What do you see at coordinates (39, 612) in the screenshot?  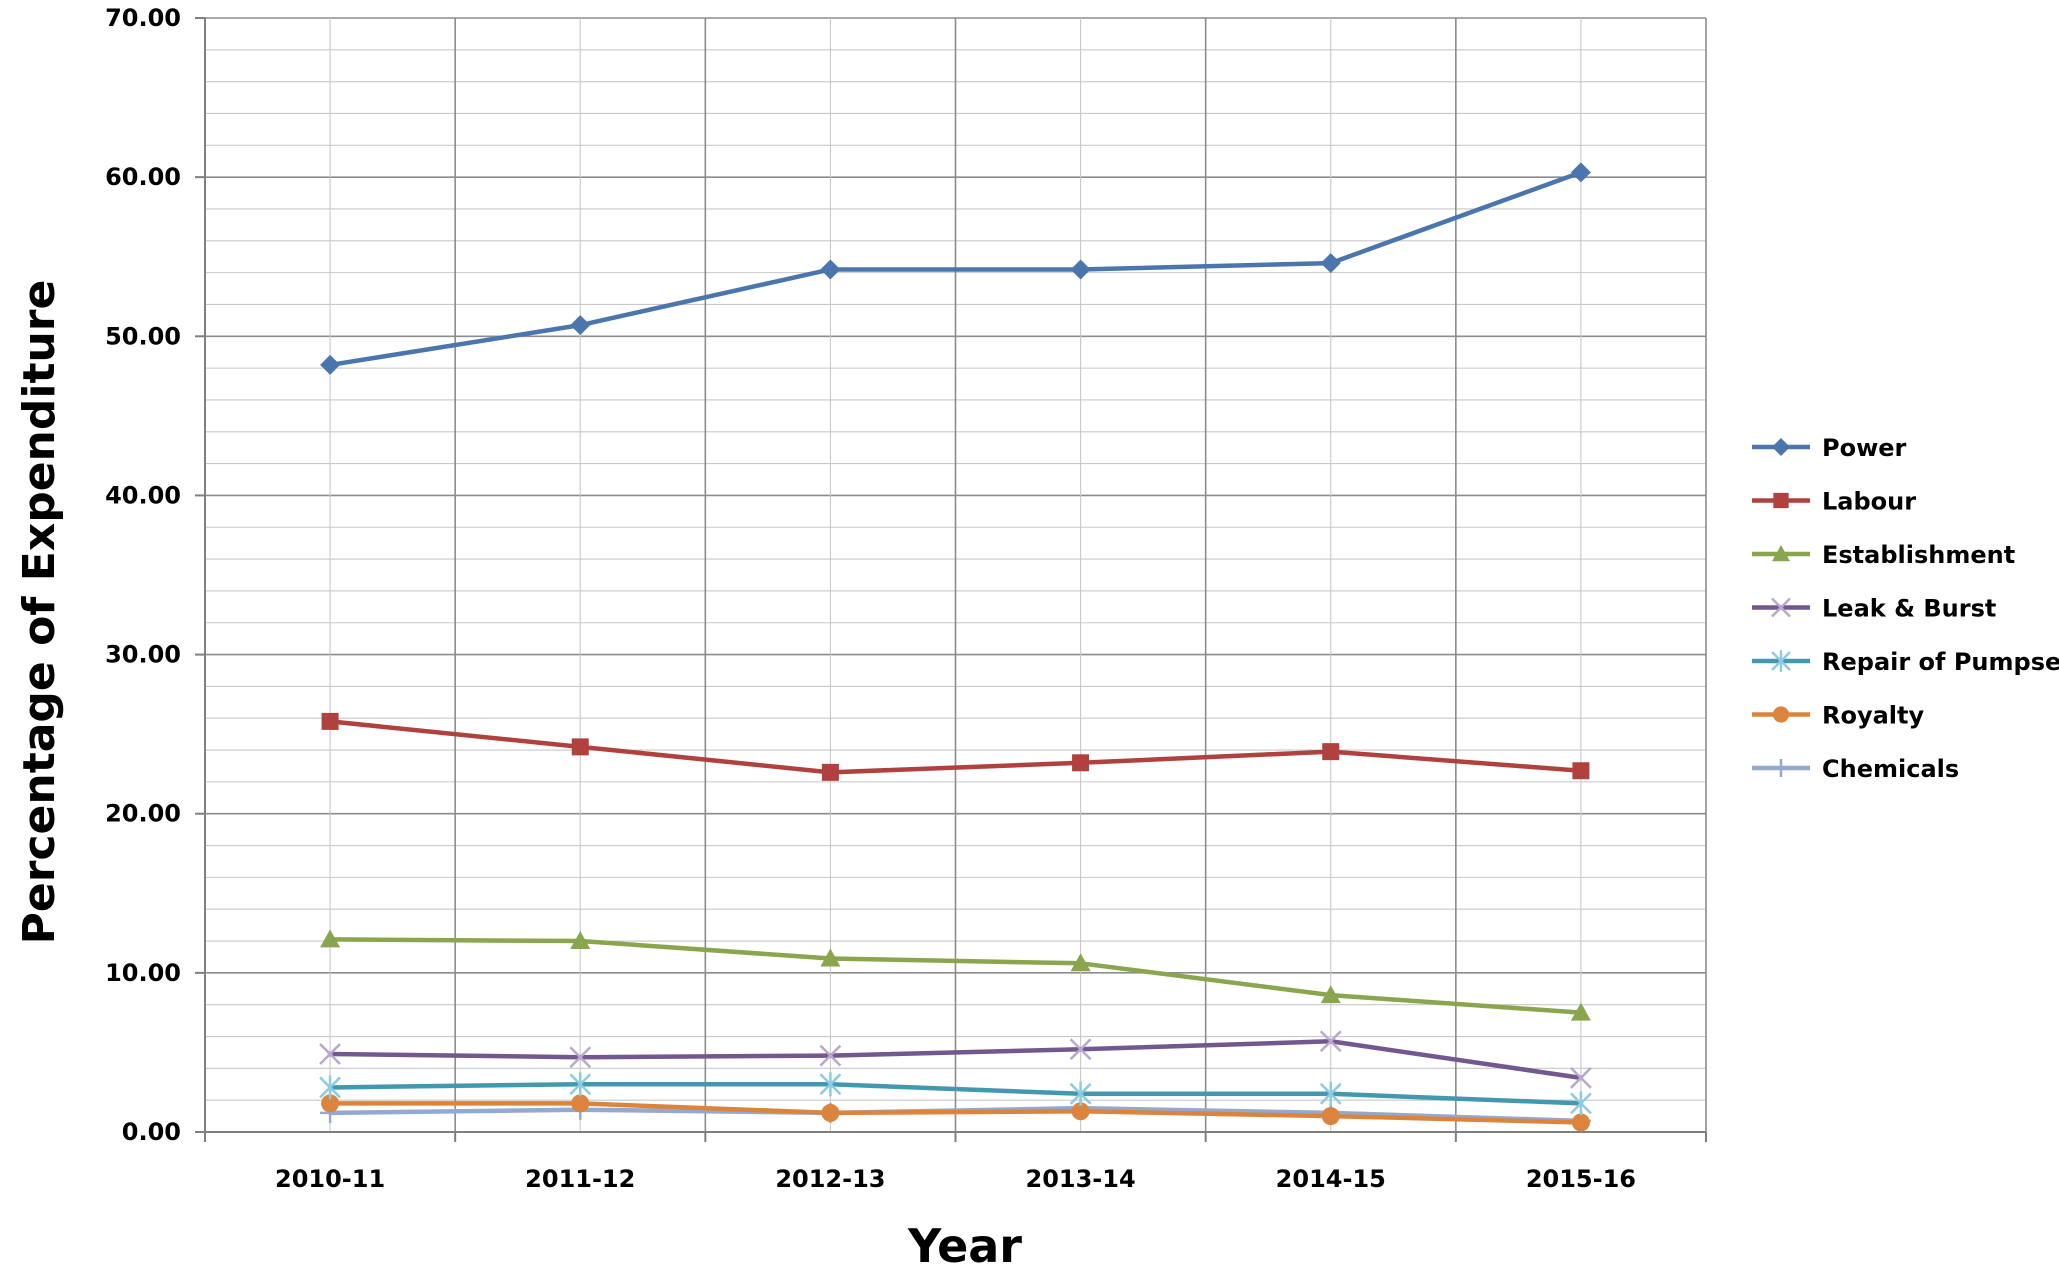 I see `y-axis-title: Percentage of Expenditure` at bounding box center [39, 612].